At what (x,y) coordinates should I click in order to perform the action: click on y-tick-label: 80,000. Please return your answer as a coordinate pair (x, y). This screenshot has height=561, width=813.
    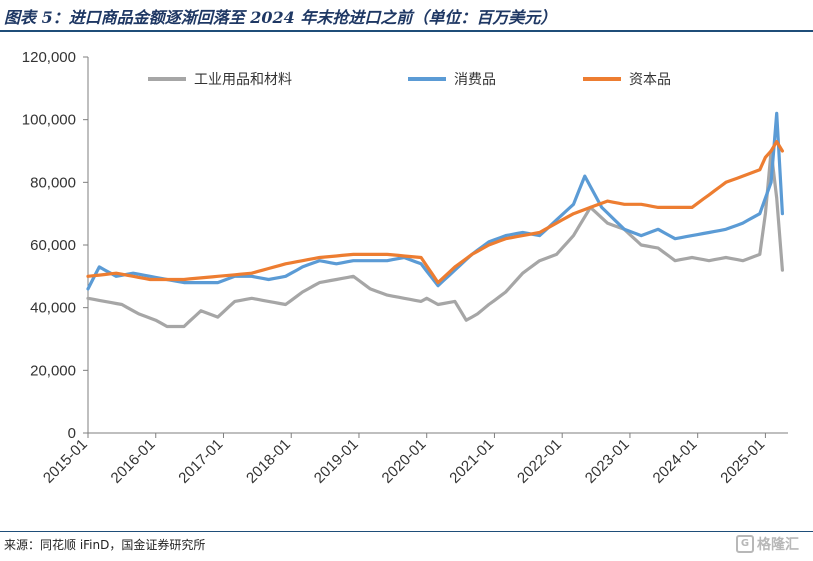
    Looking at the image, I should click on (53, 182).